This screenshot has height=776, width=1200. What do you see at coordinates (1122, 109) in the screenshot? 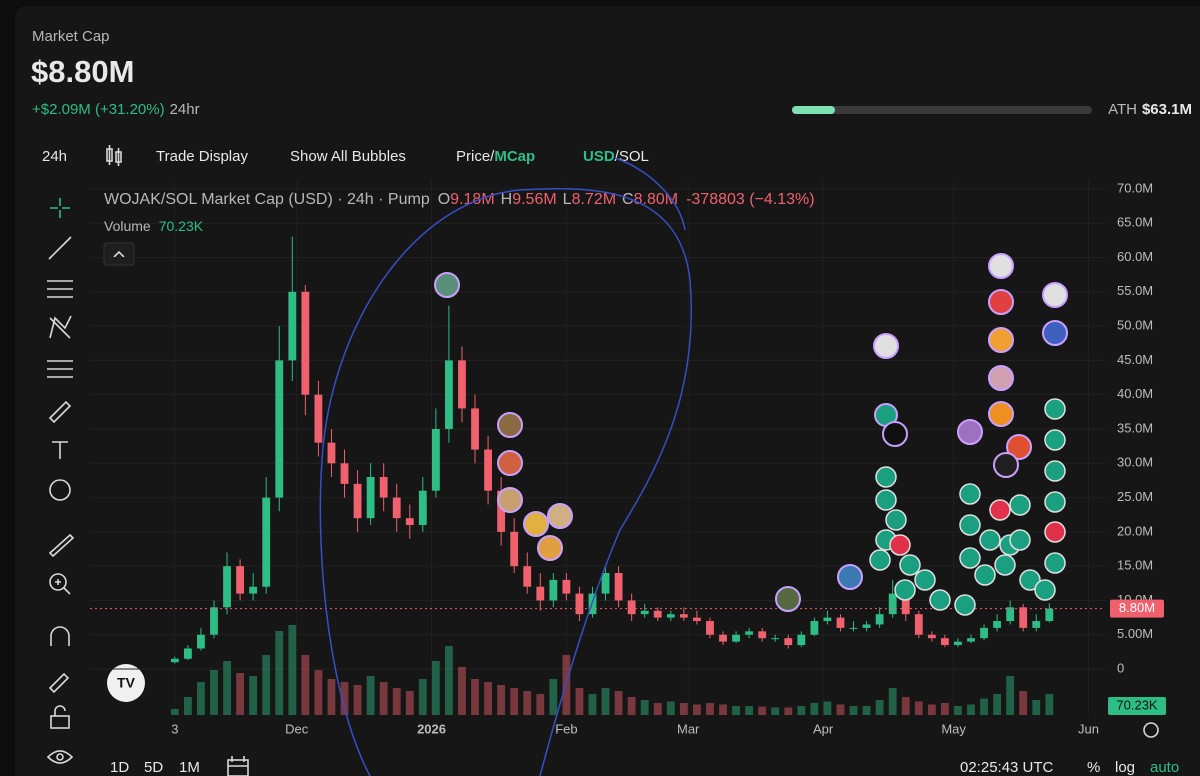
I see `ath-label: ATH` at bounding box center [1122, 109].